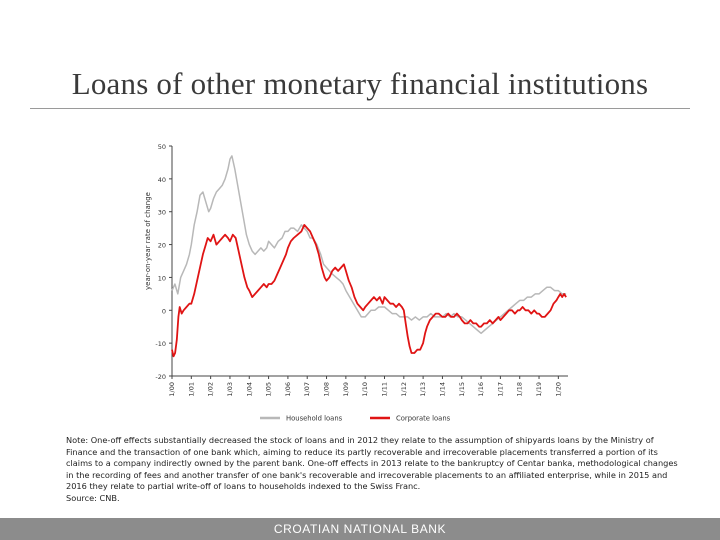 The image size is (720, 540). Describe the element at coordinates (160, 377) in the screenshot. I see `y-tick-label: -20` at that location.